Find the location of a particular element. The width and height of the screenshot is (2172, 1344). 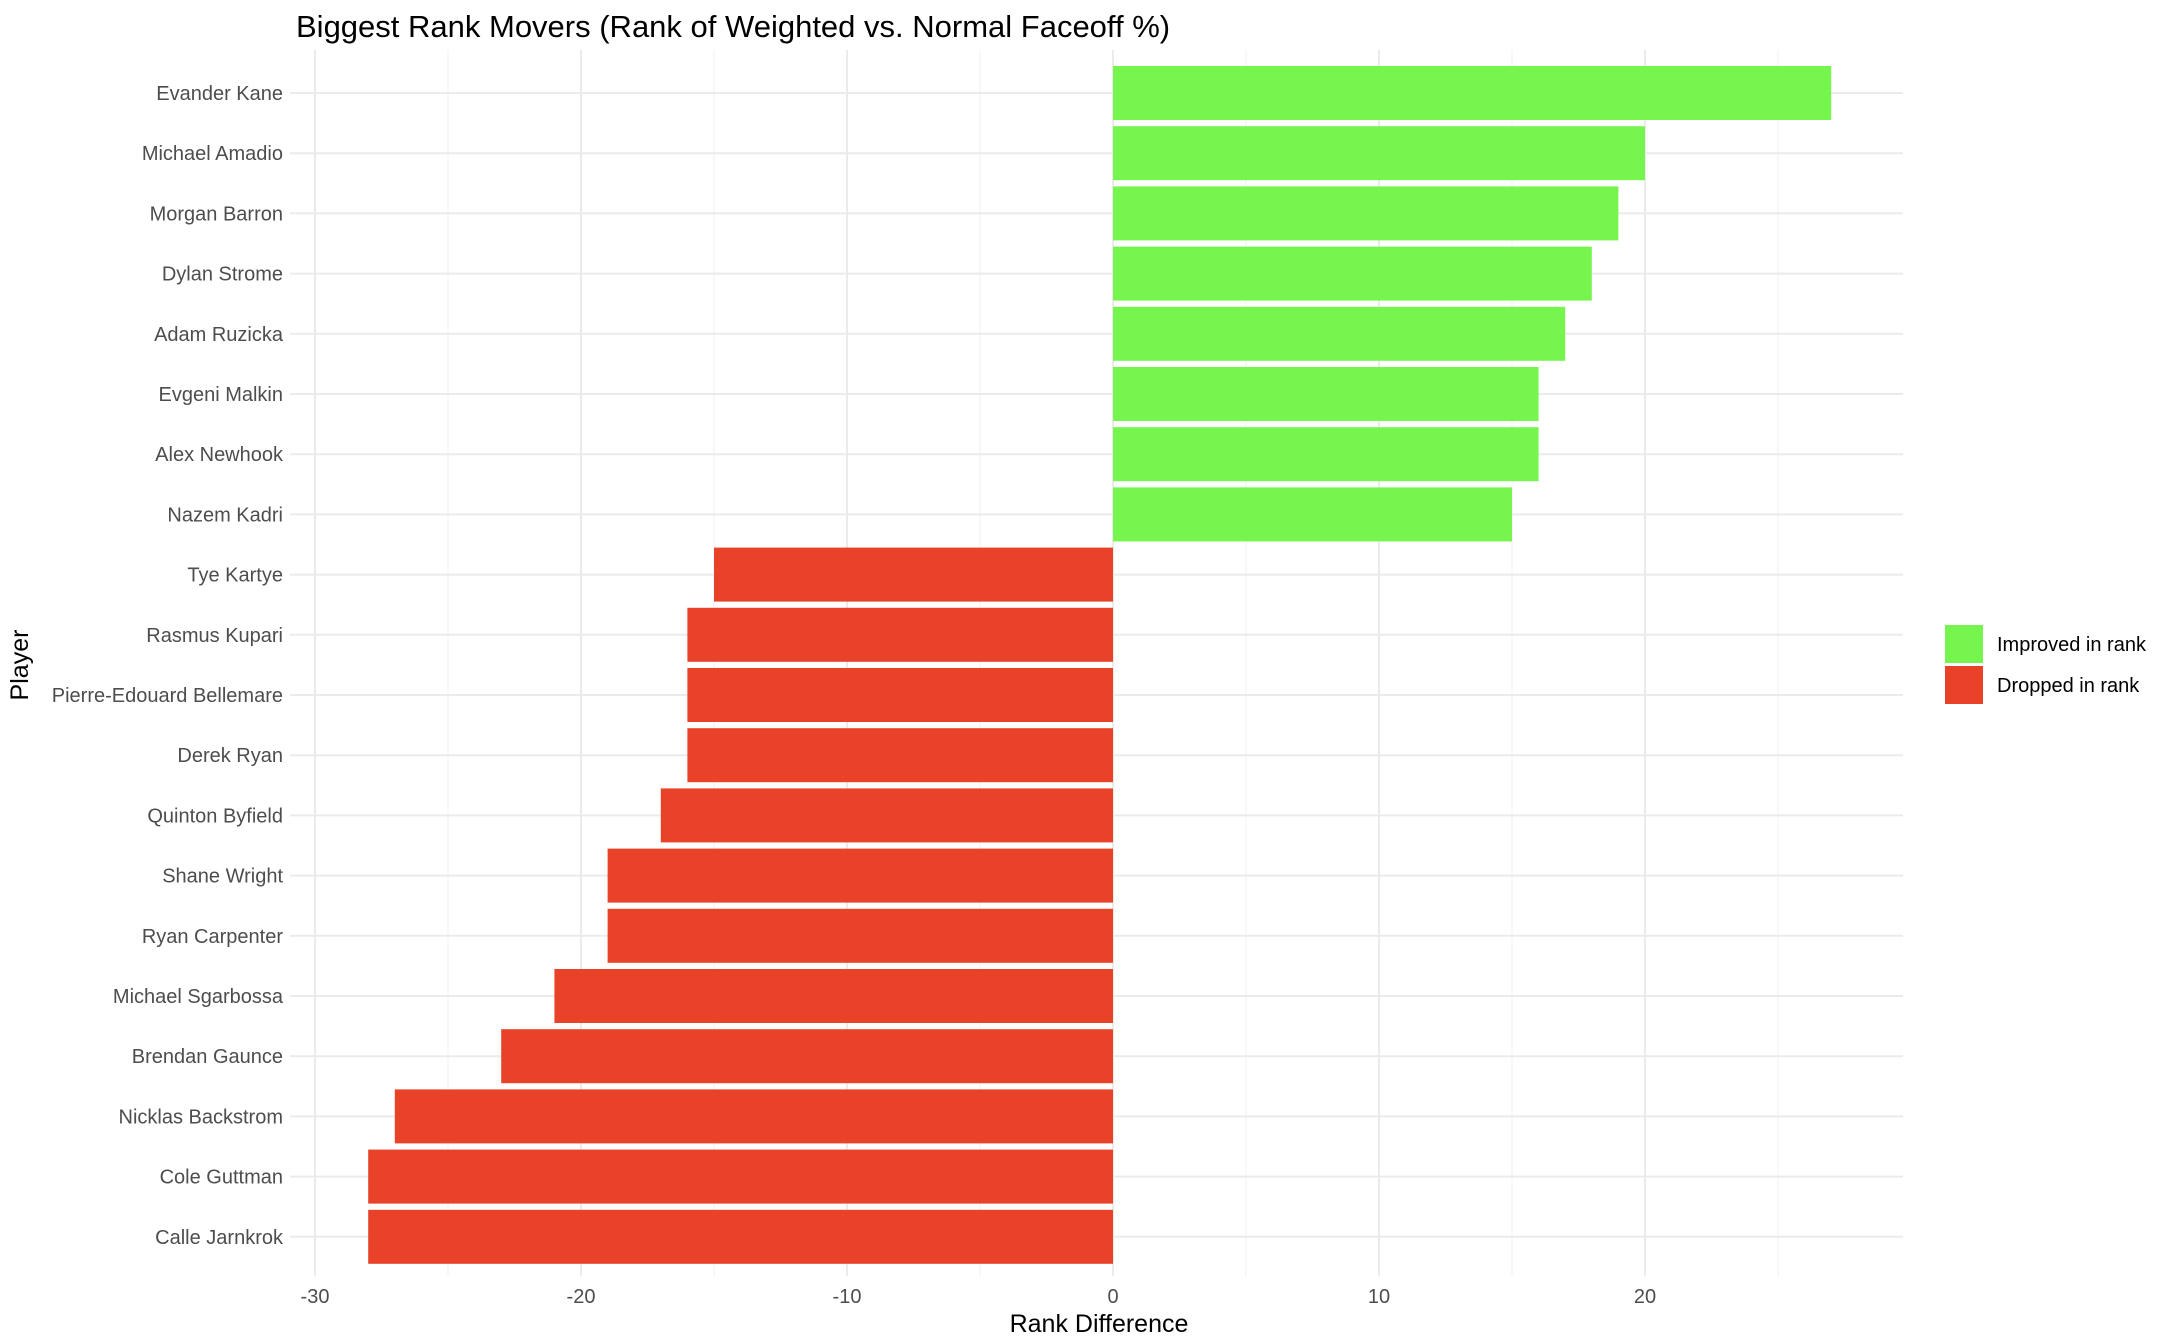

bar-cole-guttman is located at coordinates (740, 1176).